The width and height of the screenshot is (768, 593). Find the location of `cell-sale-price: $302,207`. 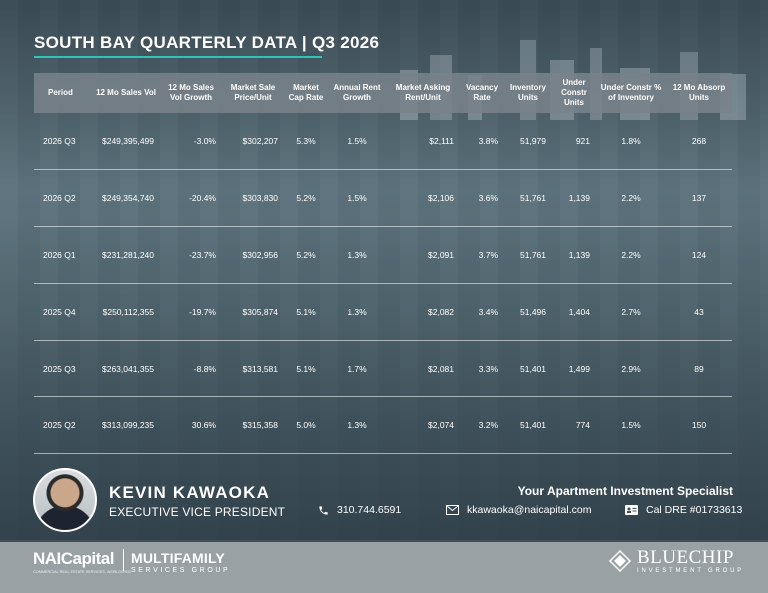

cell-sale-price: $302,207 is located at coordinates (260, 141).